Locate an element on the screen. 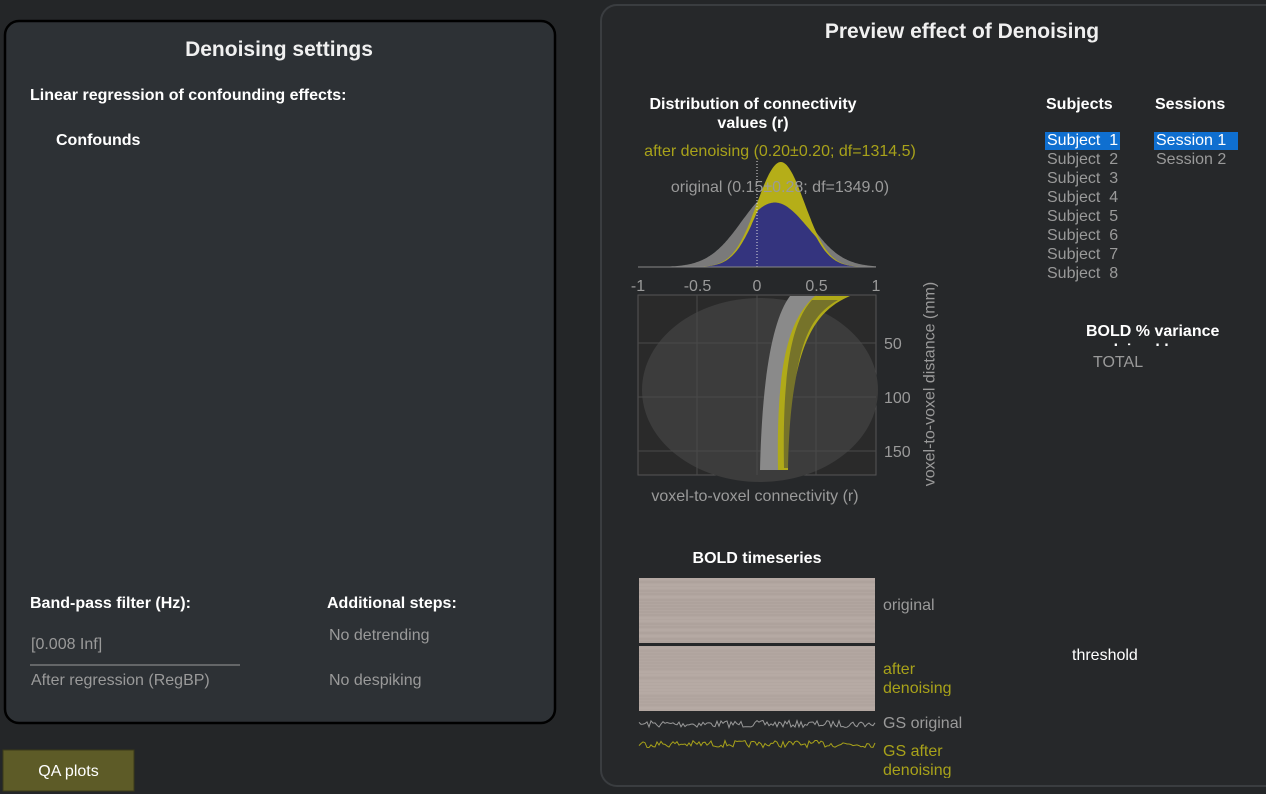 The image size is (1266, 794). y-axis-label: voxel-to-voxel distance (mm) is located at coordinates (930, 384).